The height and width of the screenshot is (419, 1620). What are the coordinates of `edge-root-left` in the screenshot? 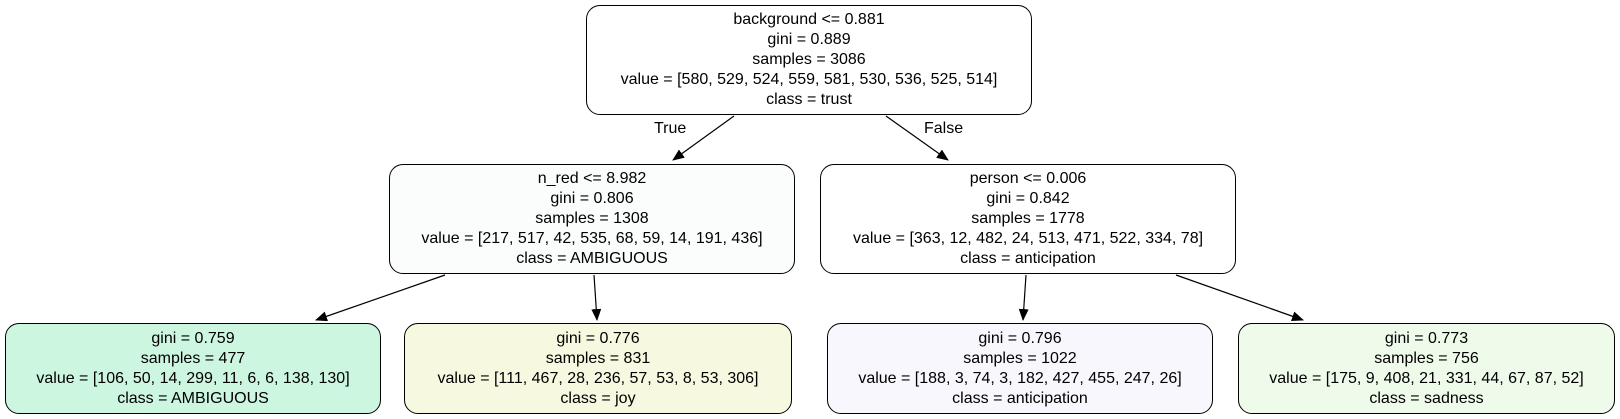 It's located at (703, 138).